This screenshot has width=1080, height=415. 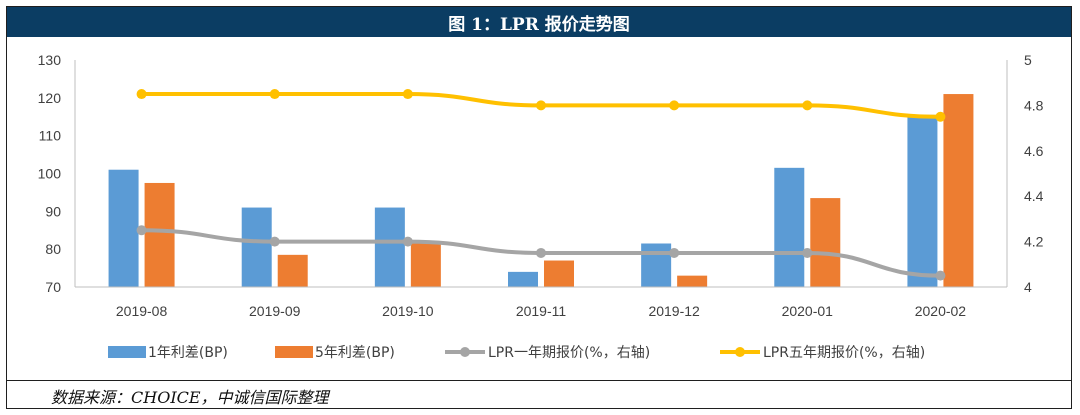 I want to click on x-tick-label: 2019-09, so click(x=275, y=311).